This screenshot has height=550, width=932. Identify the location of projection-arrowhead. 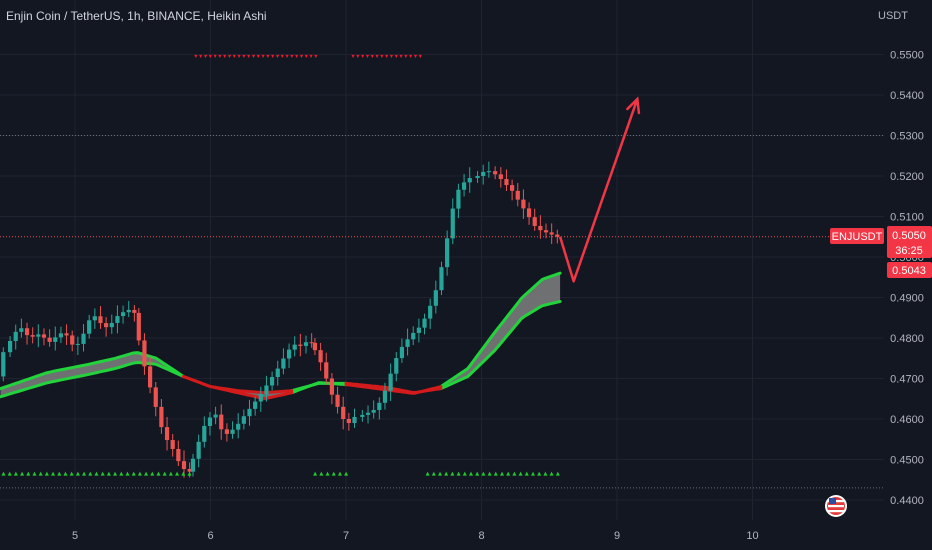
(633, 105).